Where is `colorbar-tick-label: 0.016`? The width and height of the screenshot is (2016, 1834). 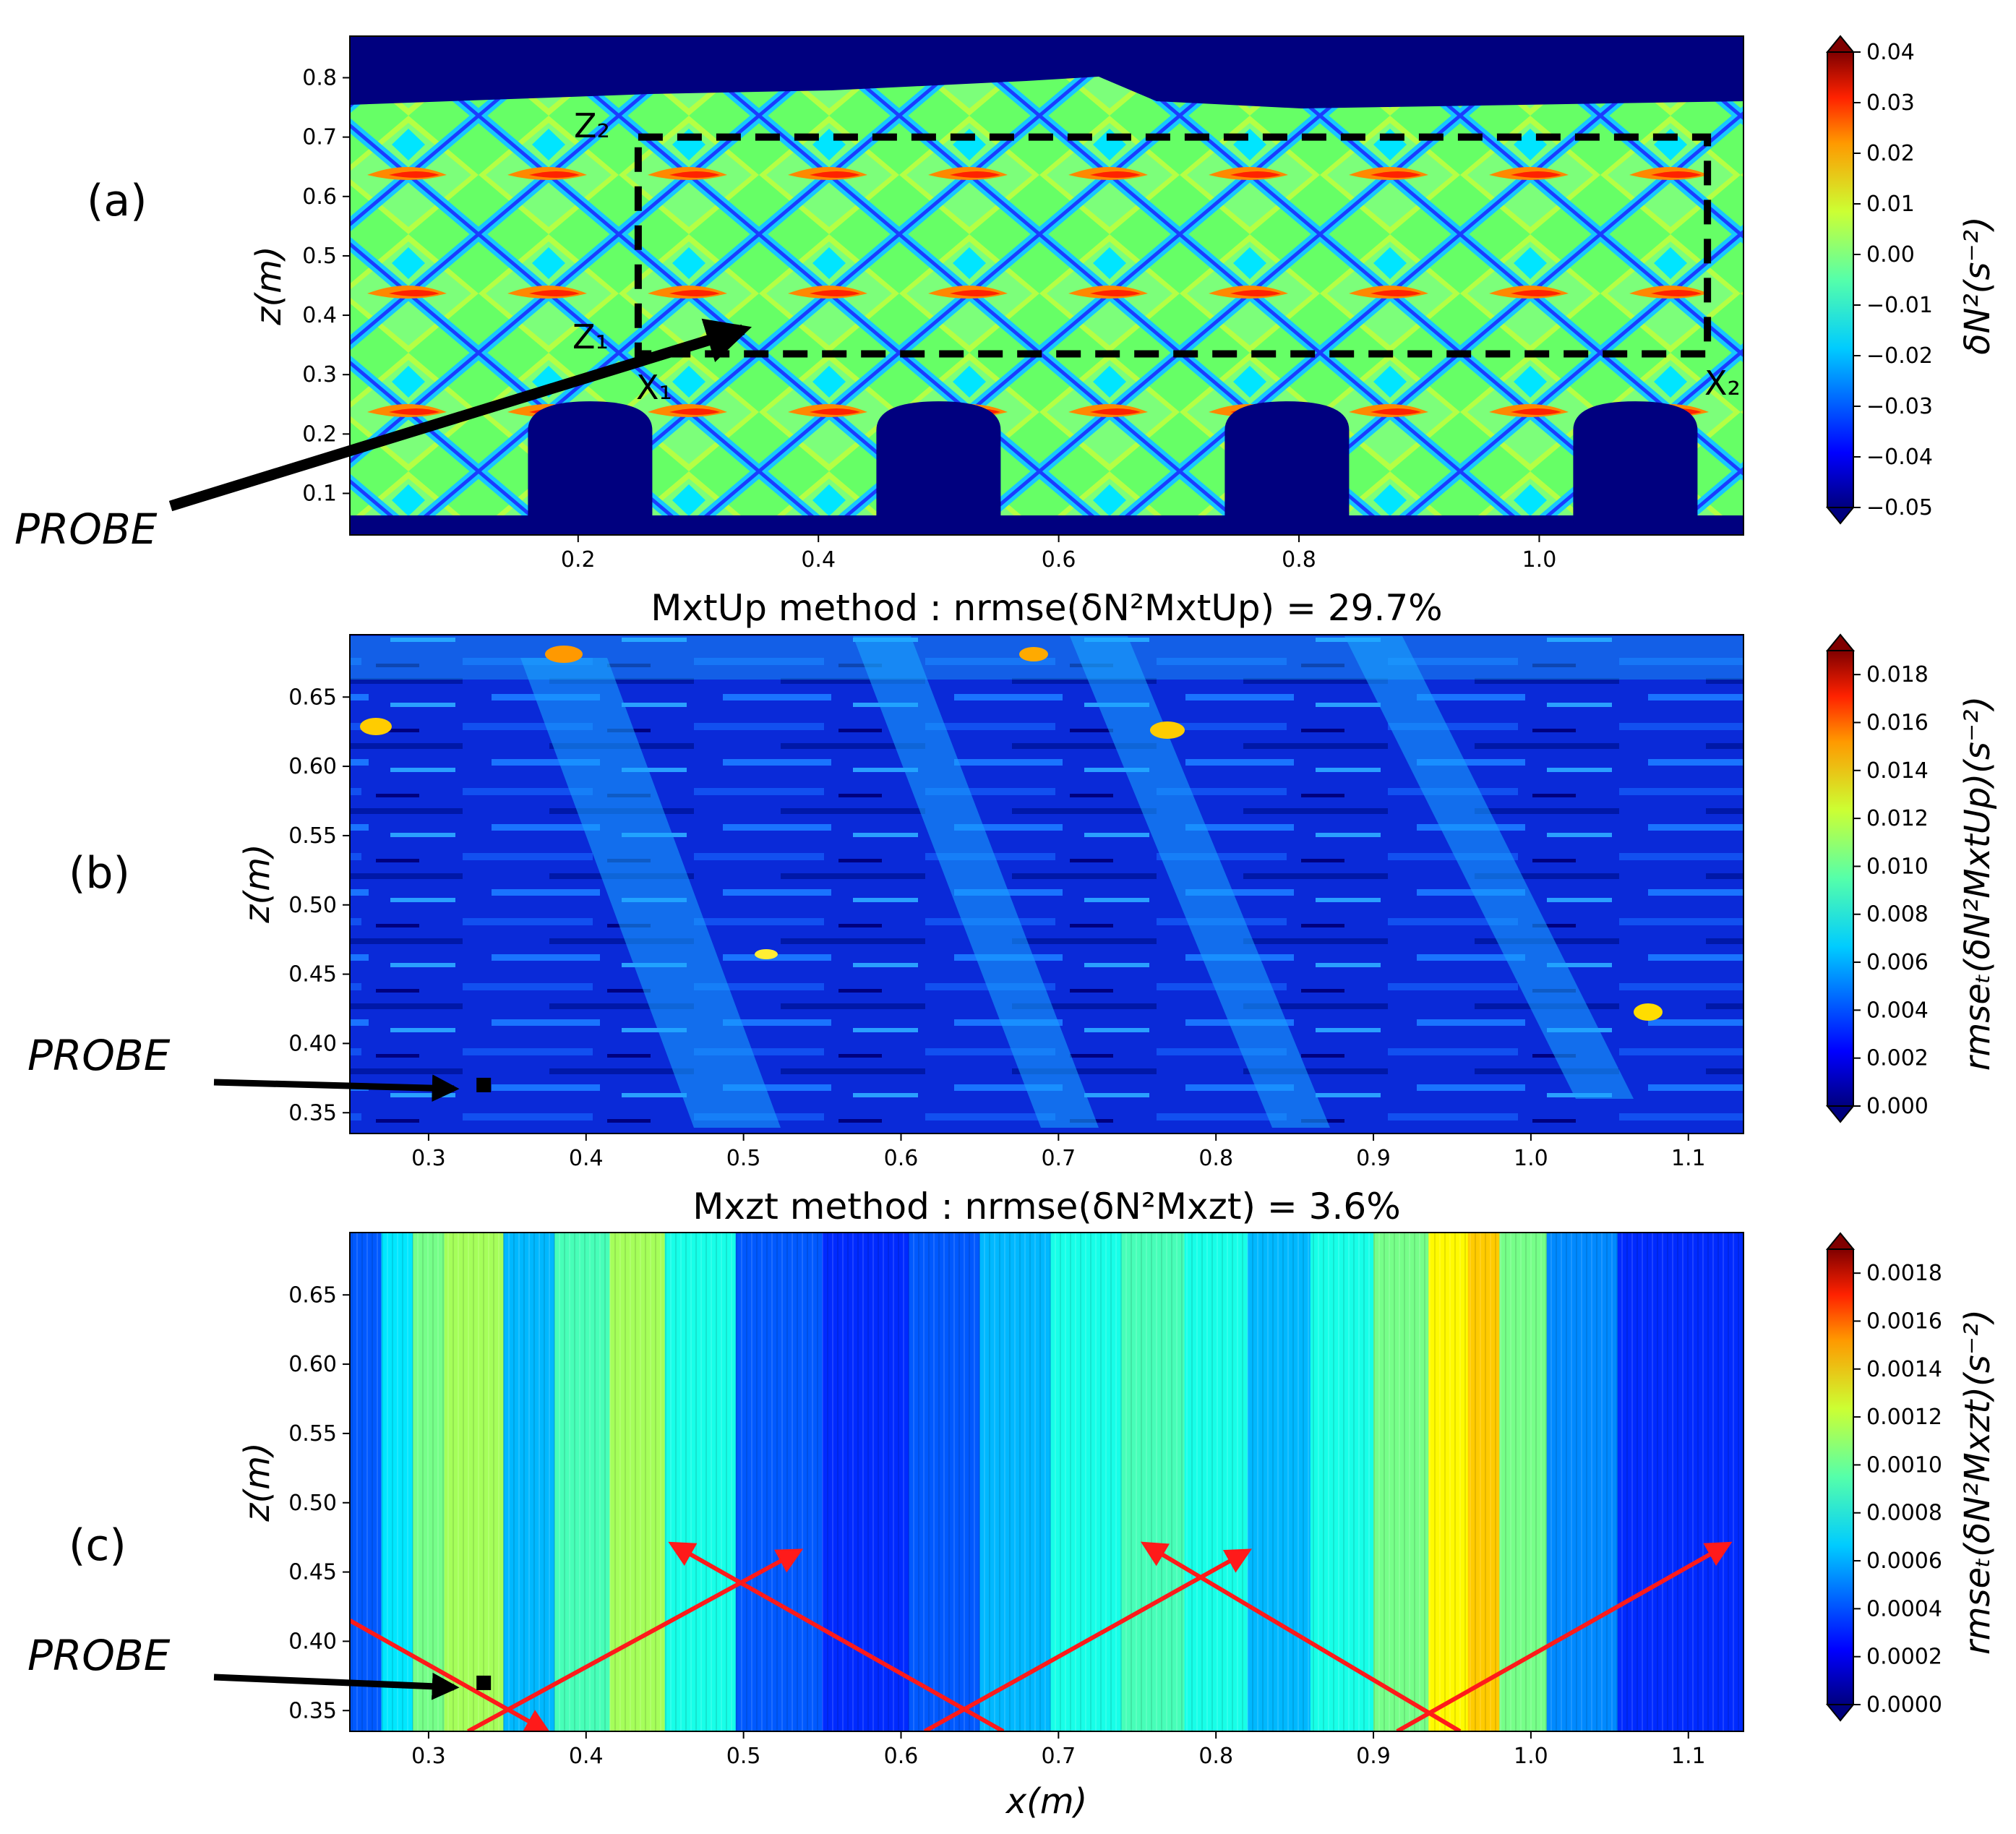 colorbar-tick-label: 0.016 is located at coordinates (1898, 722).